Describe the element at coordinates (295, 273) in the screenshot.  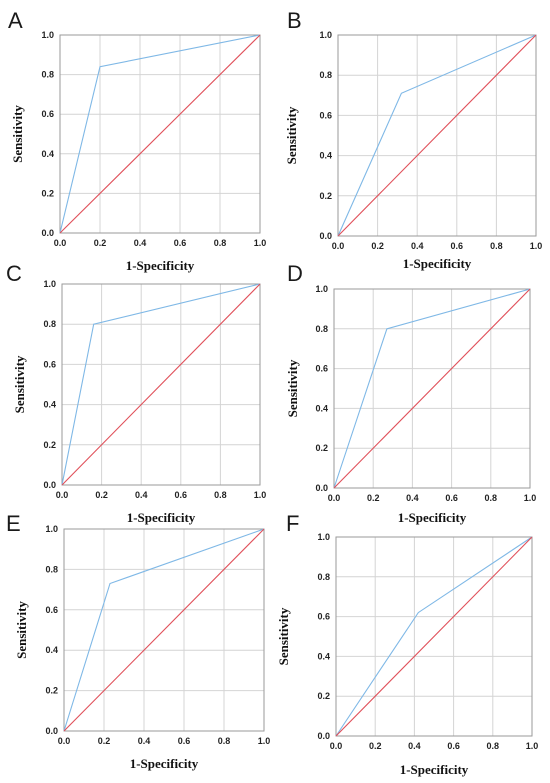
I see `panel-letter: D` at that location.